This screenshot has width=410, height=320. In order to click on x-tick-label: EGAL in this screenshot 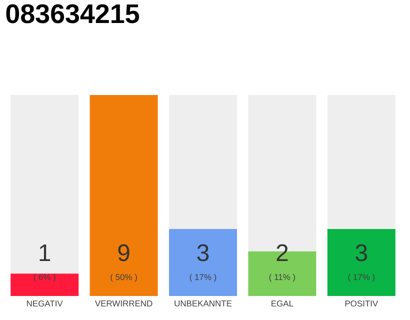, I will do `click(283, 303)`.